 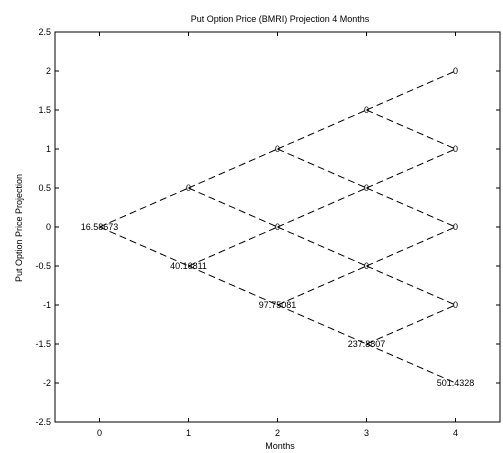 I want to click on y-tick-label: 0.5, so click(x=44, y=188).